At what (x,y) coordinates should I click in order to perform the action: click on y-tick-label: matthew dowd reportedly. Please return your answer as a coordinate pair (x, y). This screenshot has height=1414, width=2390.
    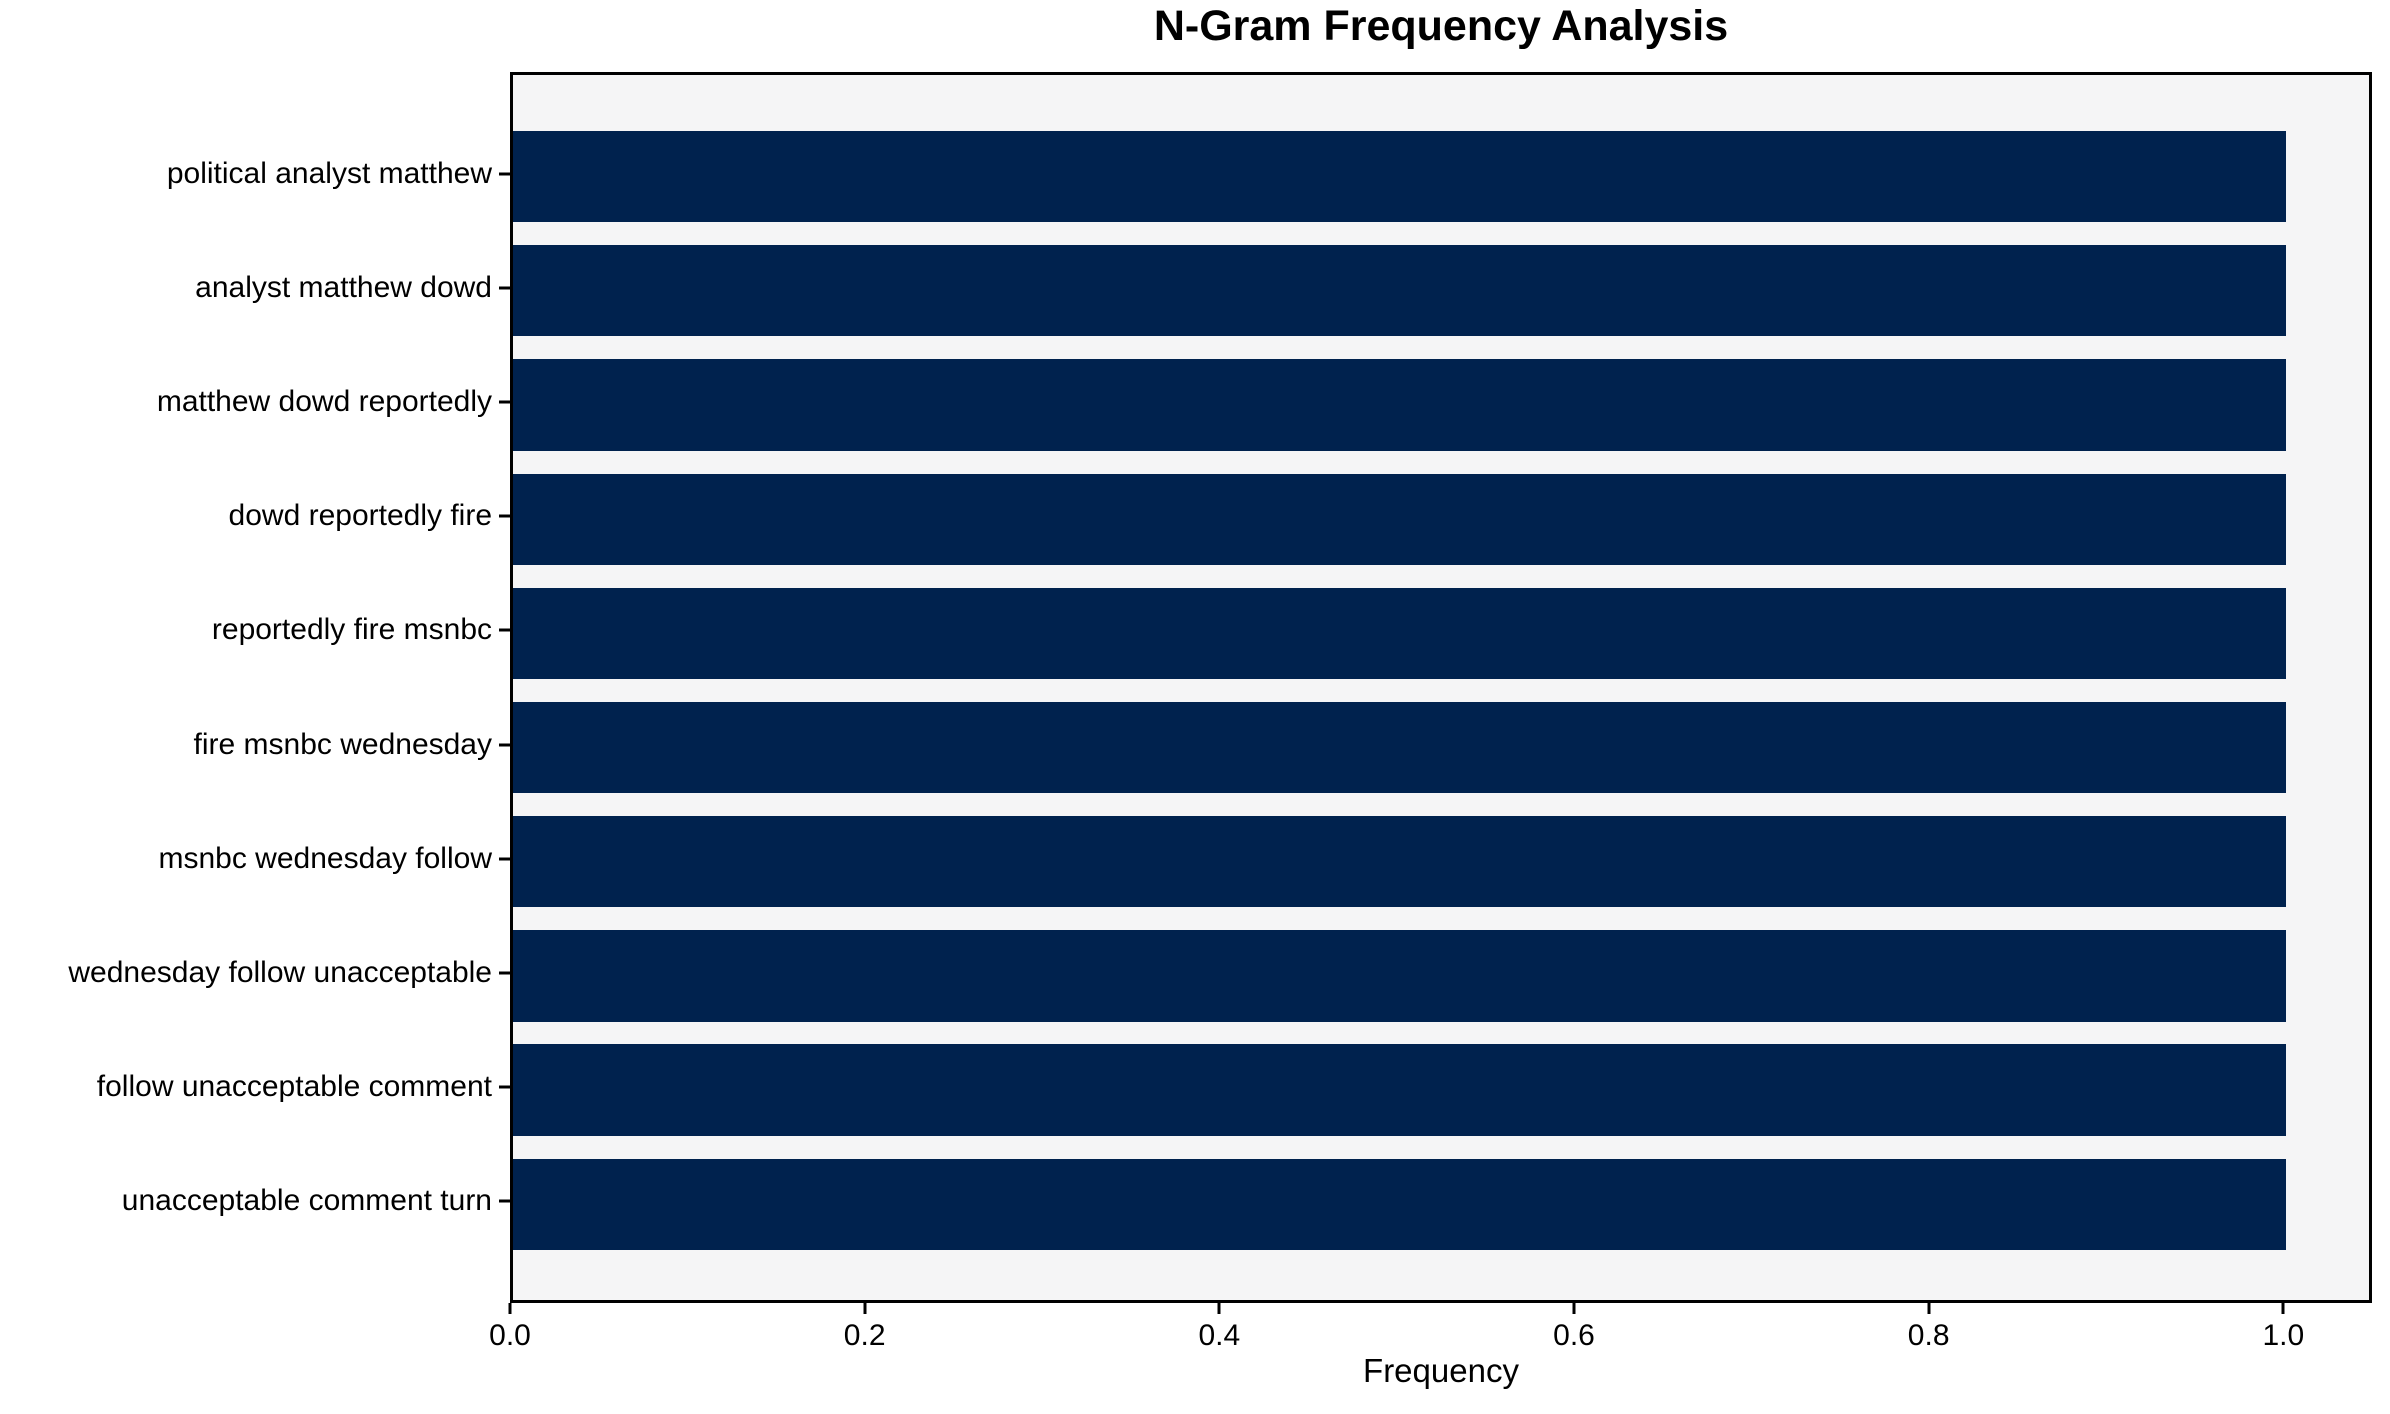
    Looking at the image, I should click on (324, 402).